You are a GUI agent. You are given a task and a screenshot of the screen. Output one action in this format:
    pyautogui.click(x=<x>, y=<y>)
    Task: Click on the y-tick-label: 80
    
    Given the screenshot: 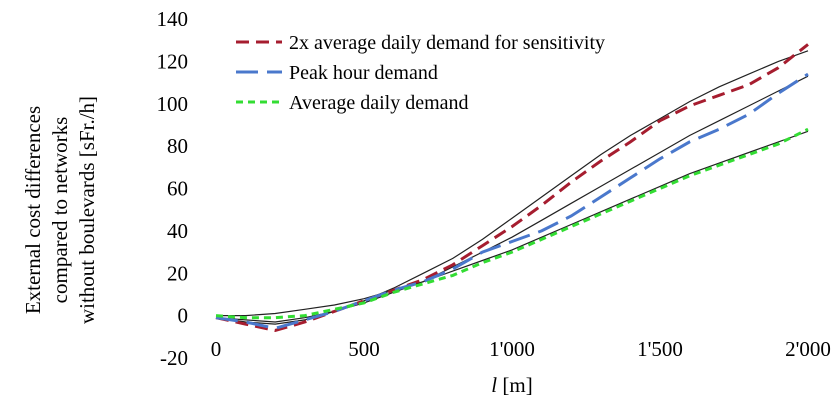 What is the action you would take?
    pyautogui.click(x=177, y=146)
    